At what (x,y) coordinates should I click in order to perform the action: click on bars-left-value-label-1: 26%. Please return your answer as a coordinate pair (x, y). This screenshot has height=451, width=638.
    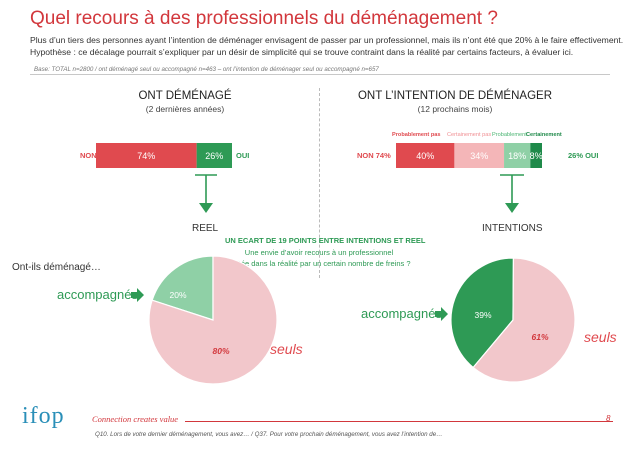
    Looking at the image, I should click on (214, 156).